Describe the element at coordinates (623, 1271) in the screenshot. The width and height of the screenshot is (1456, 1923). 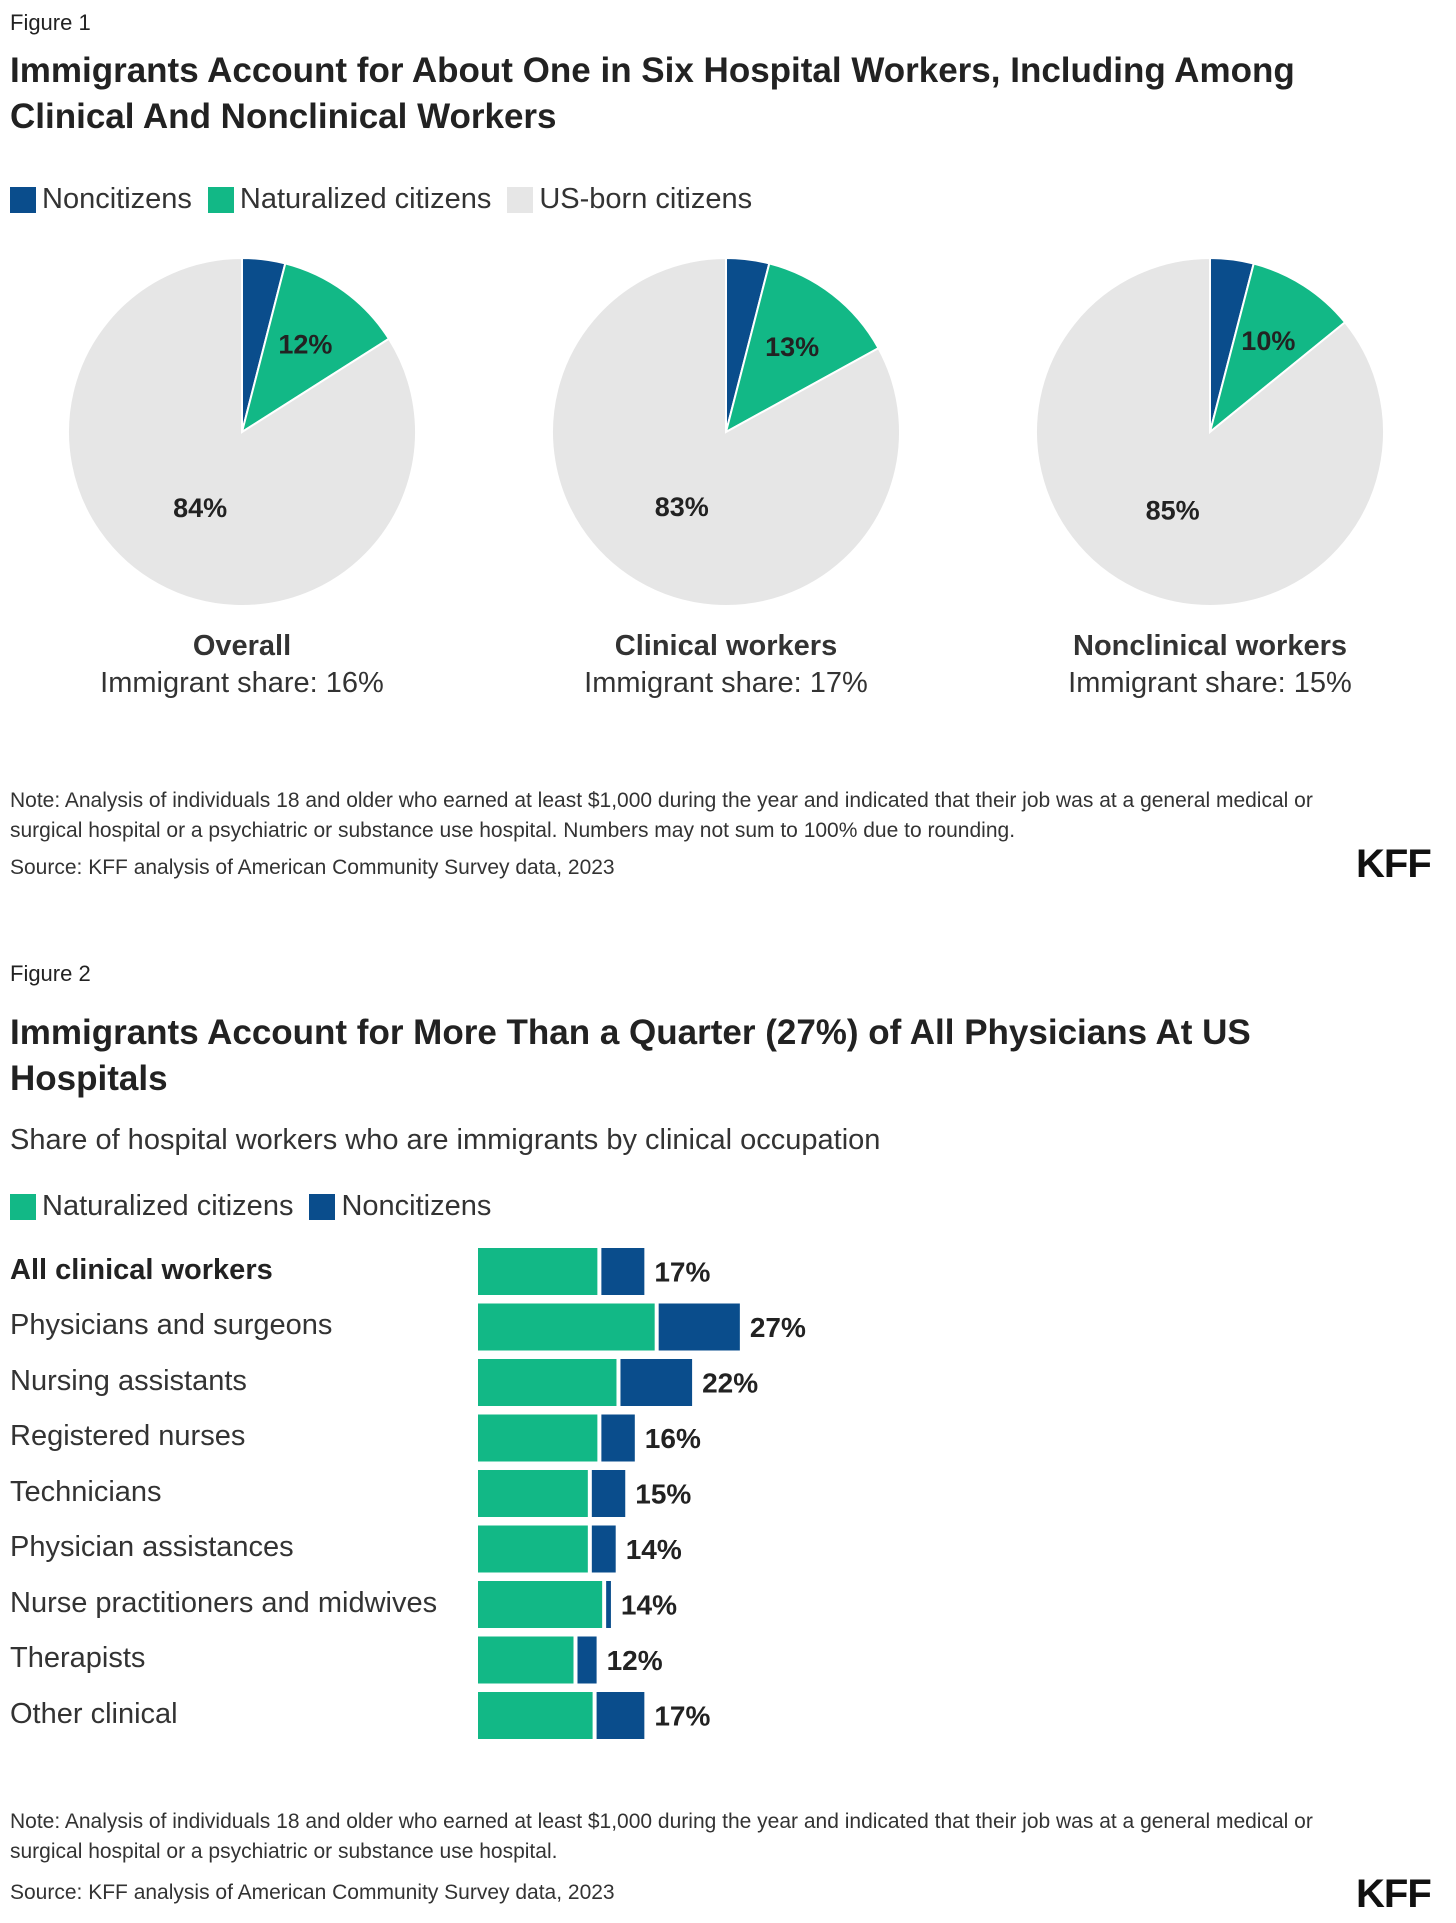
I see `bar-all-clinical-workers-noncitizens` at that location.